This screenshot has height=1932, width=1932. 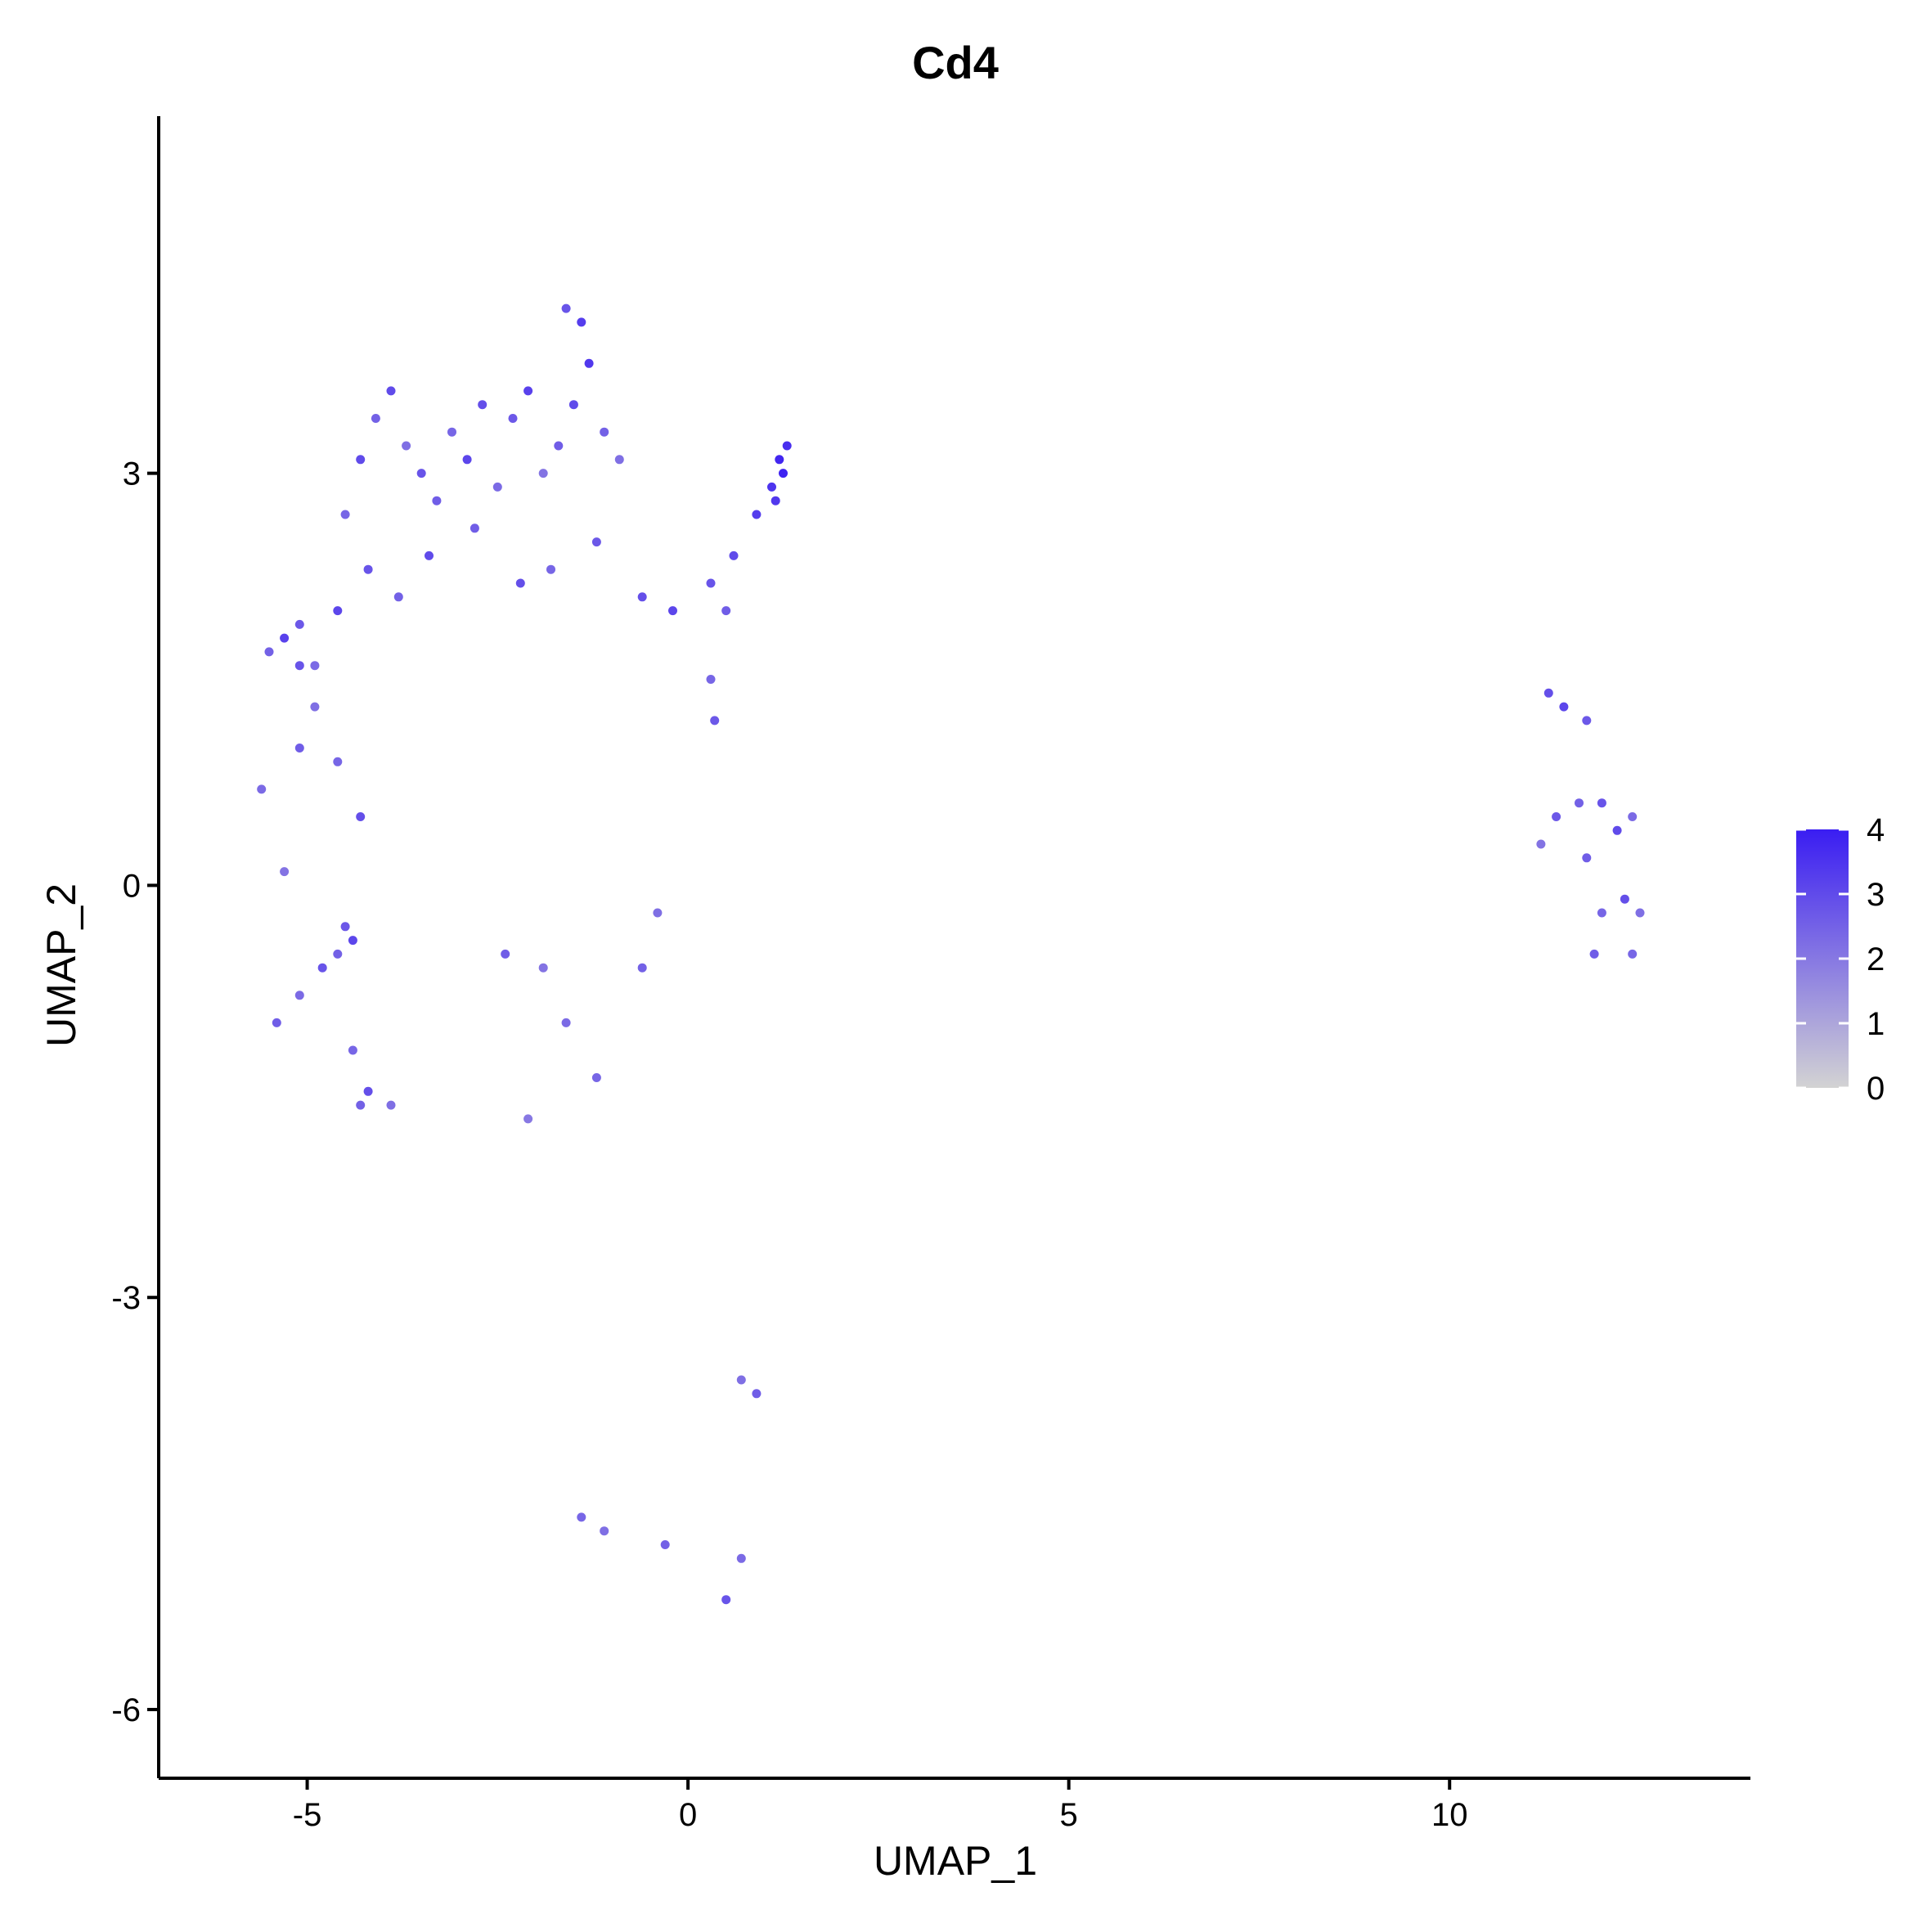 I want to click on y-tick-label: -6, so click(x=126, y=1710).